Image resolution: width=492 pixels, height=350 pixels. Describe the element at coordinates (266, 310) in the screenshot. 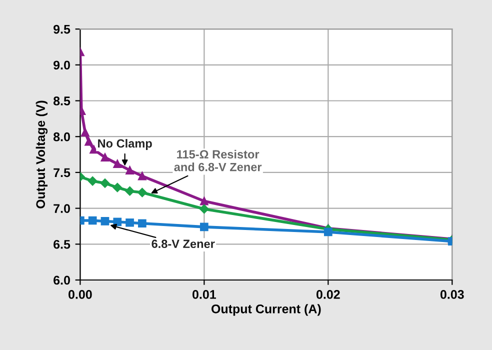

I see `x-axis-title: Output Current (A)` at that location.